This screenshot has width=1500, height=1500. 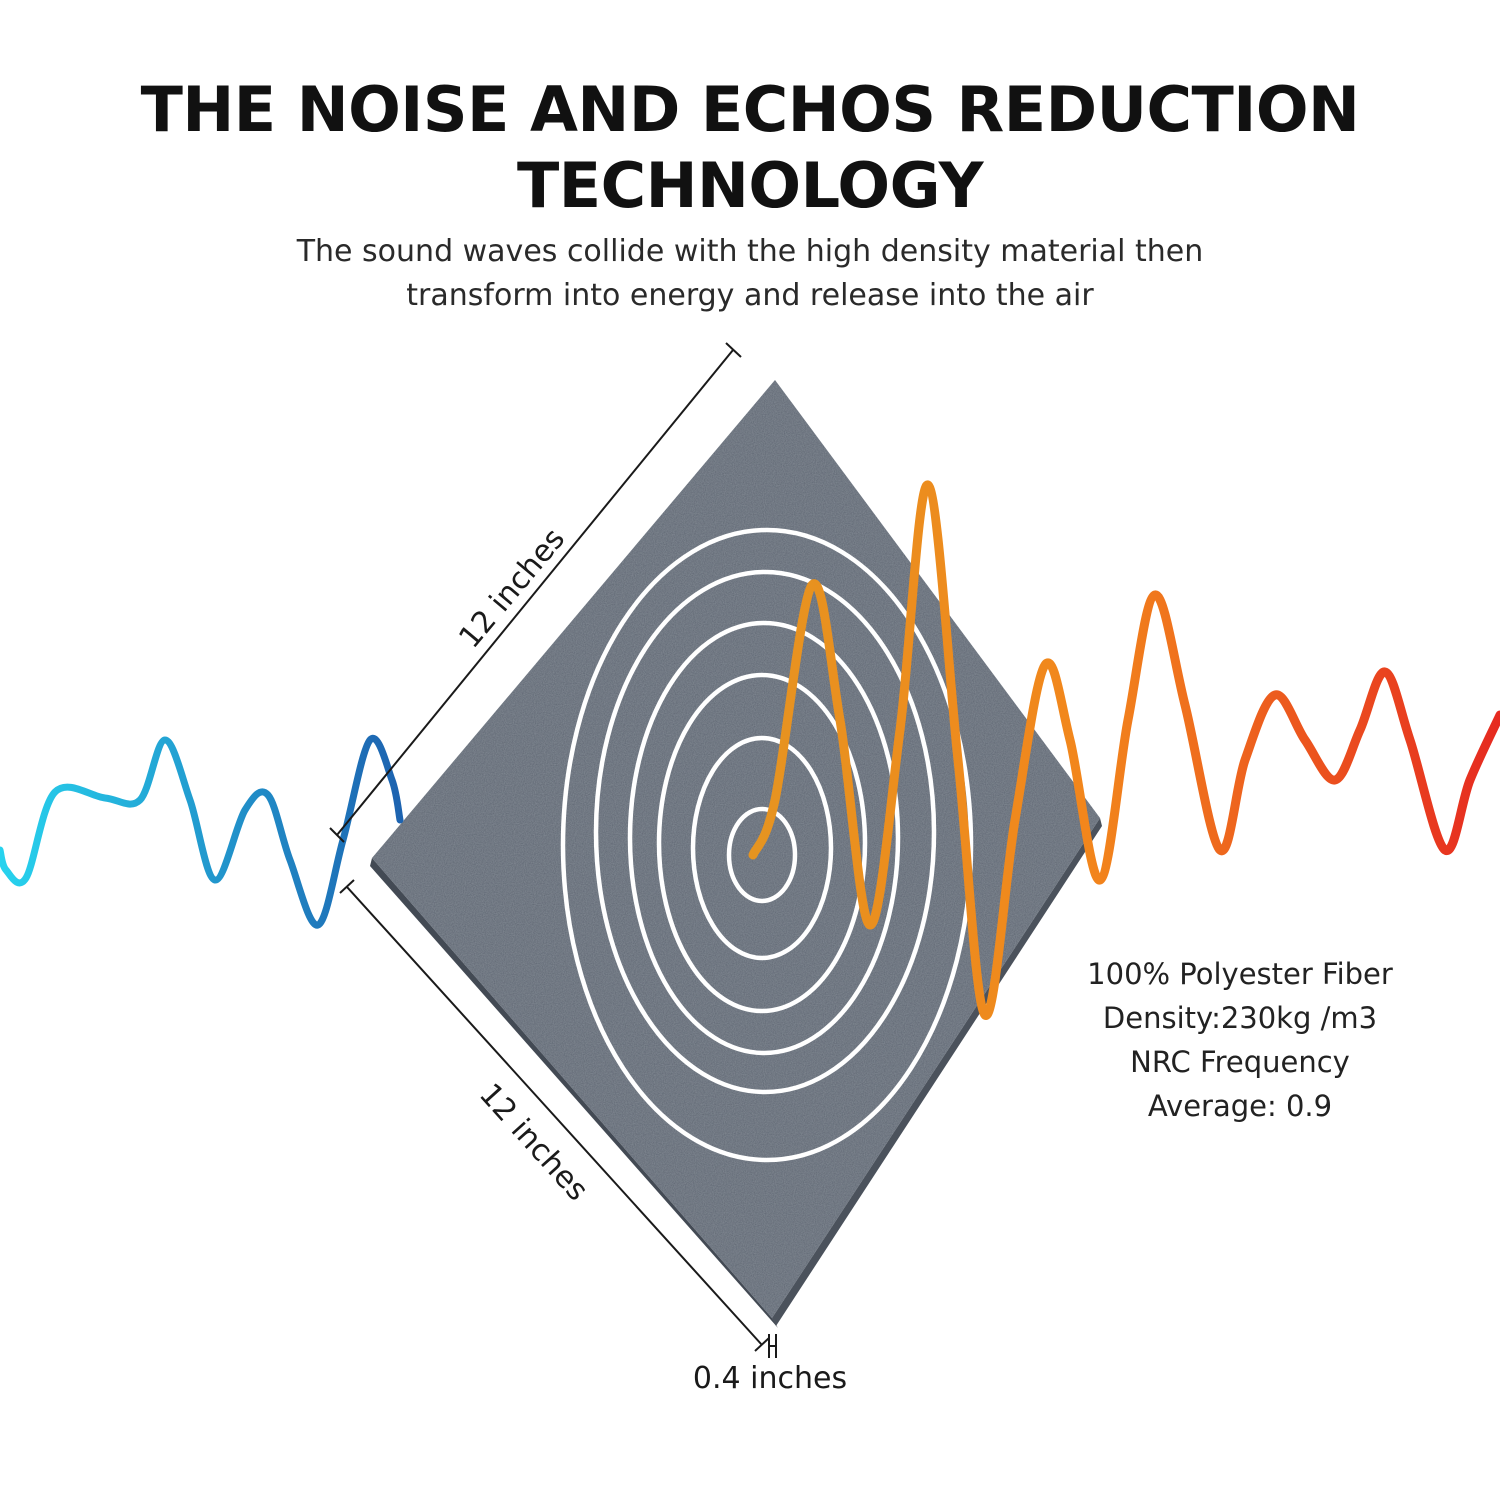 I want to click on incoming-sound-wave, so click(x=202, y=831).